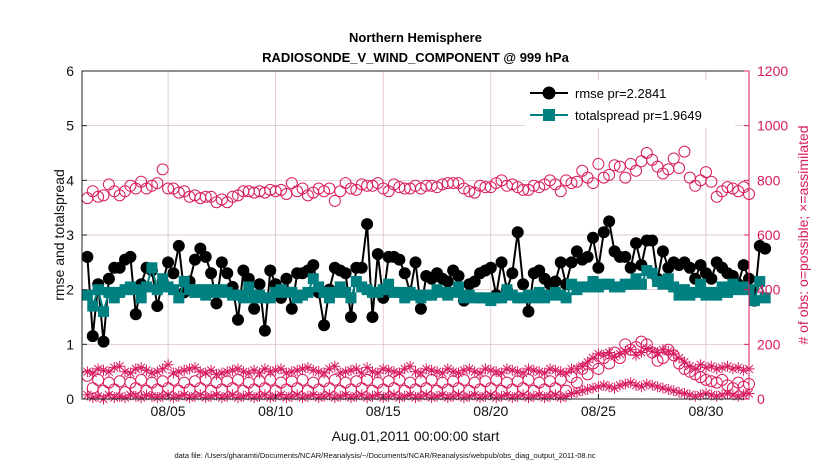  I want to click on y-left-tick-label: 0, so click(70, 399).